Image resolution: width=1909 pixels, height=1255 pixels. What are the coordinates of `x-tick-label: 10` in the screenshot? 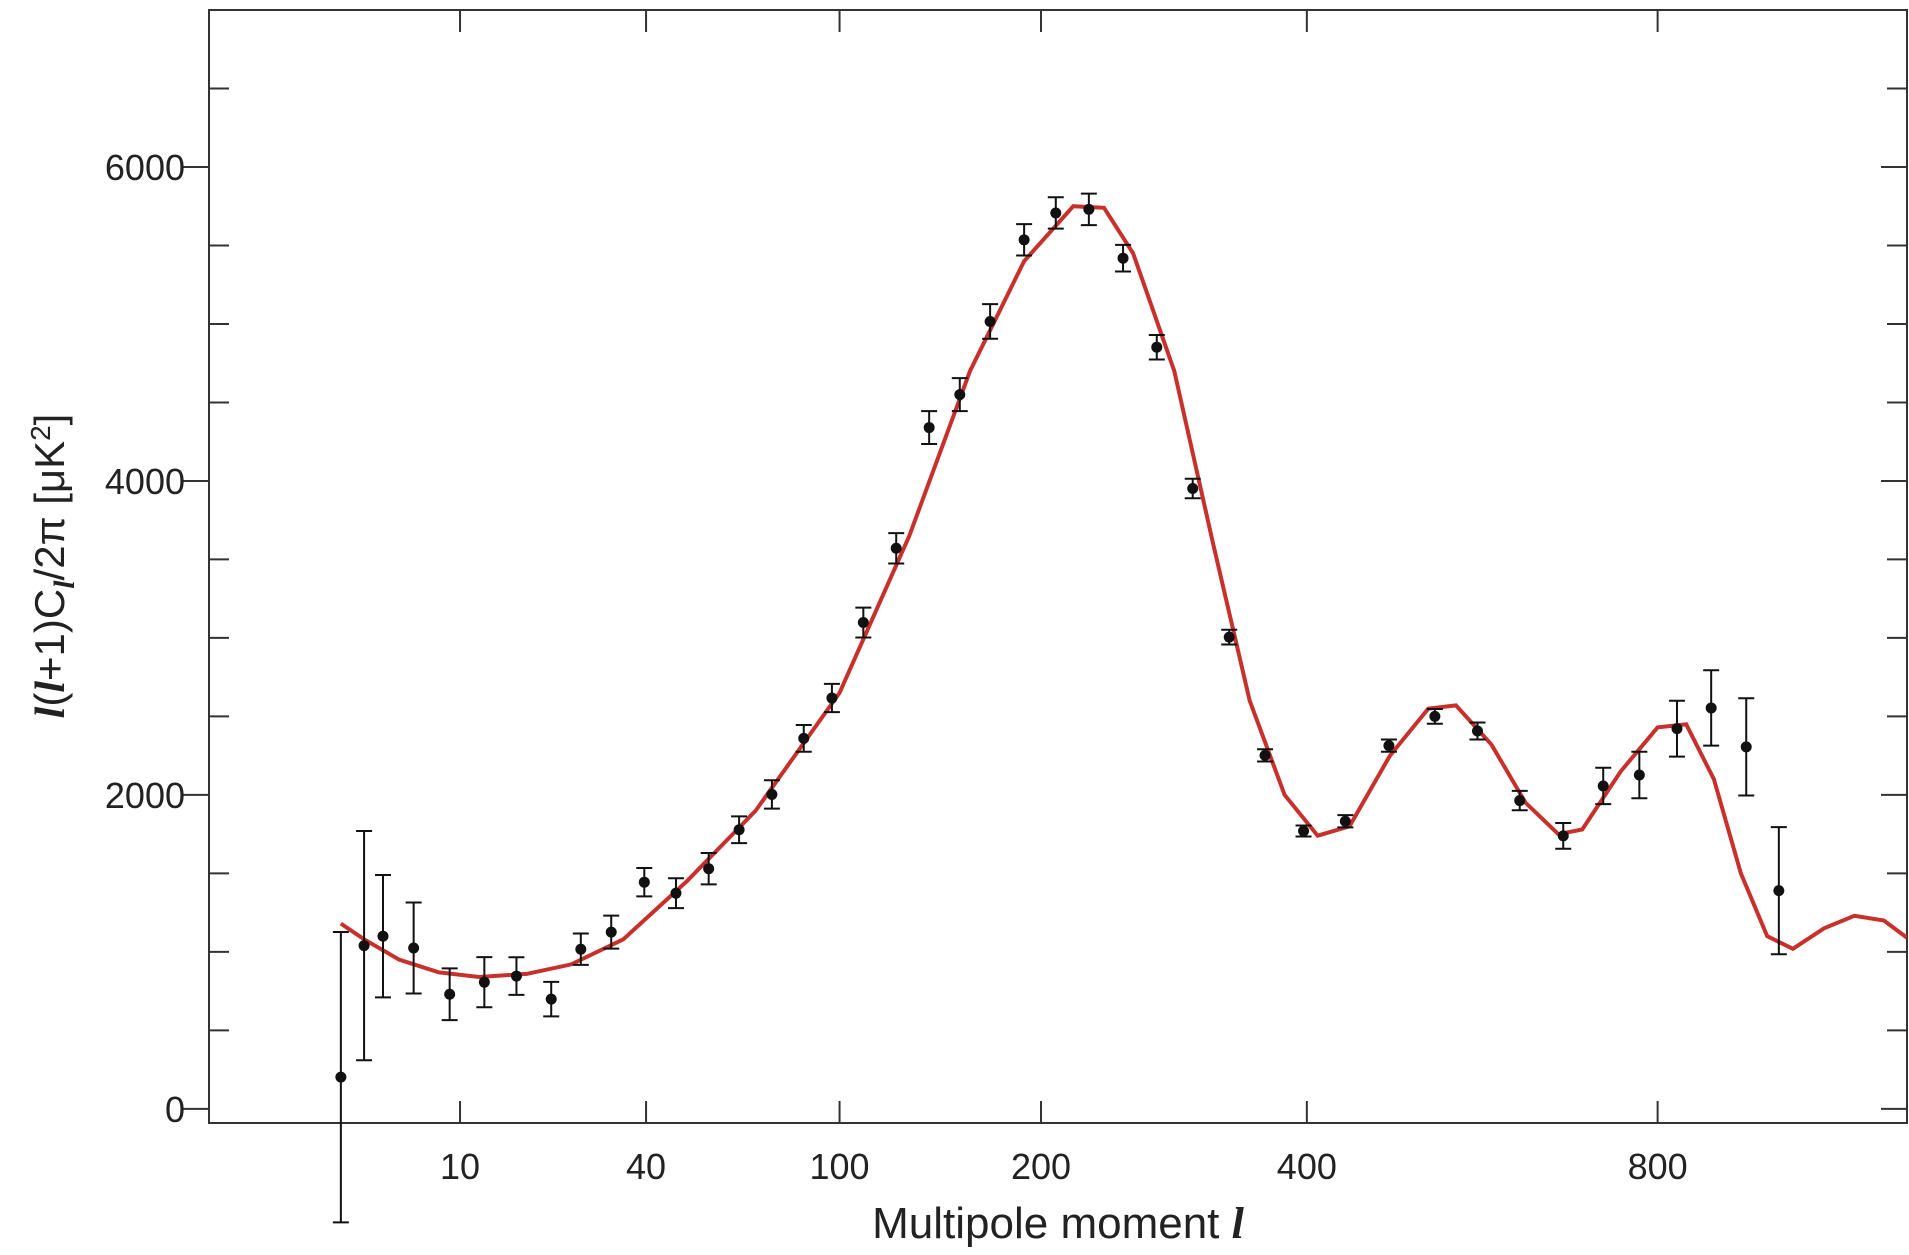 It's located at (460, 1166).